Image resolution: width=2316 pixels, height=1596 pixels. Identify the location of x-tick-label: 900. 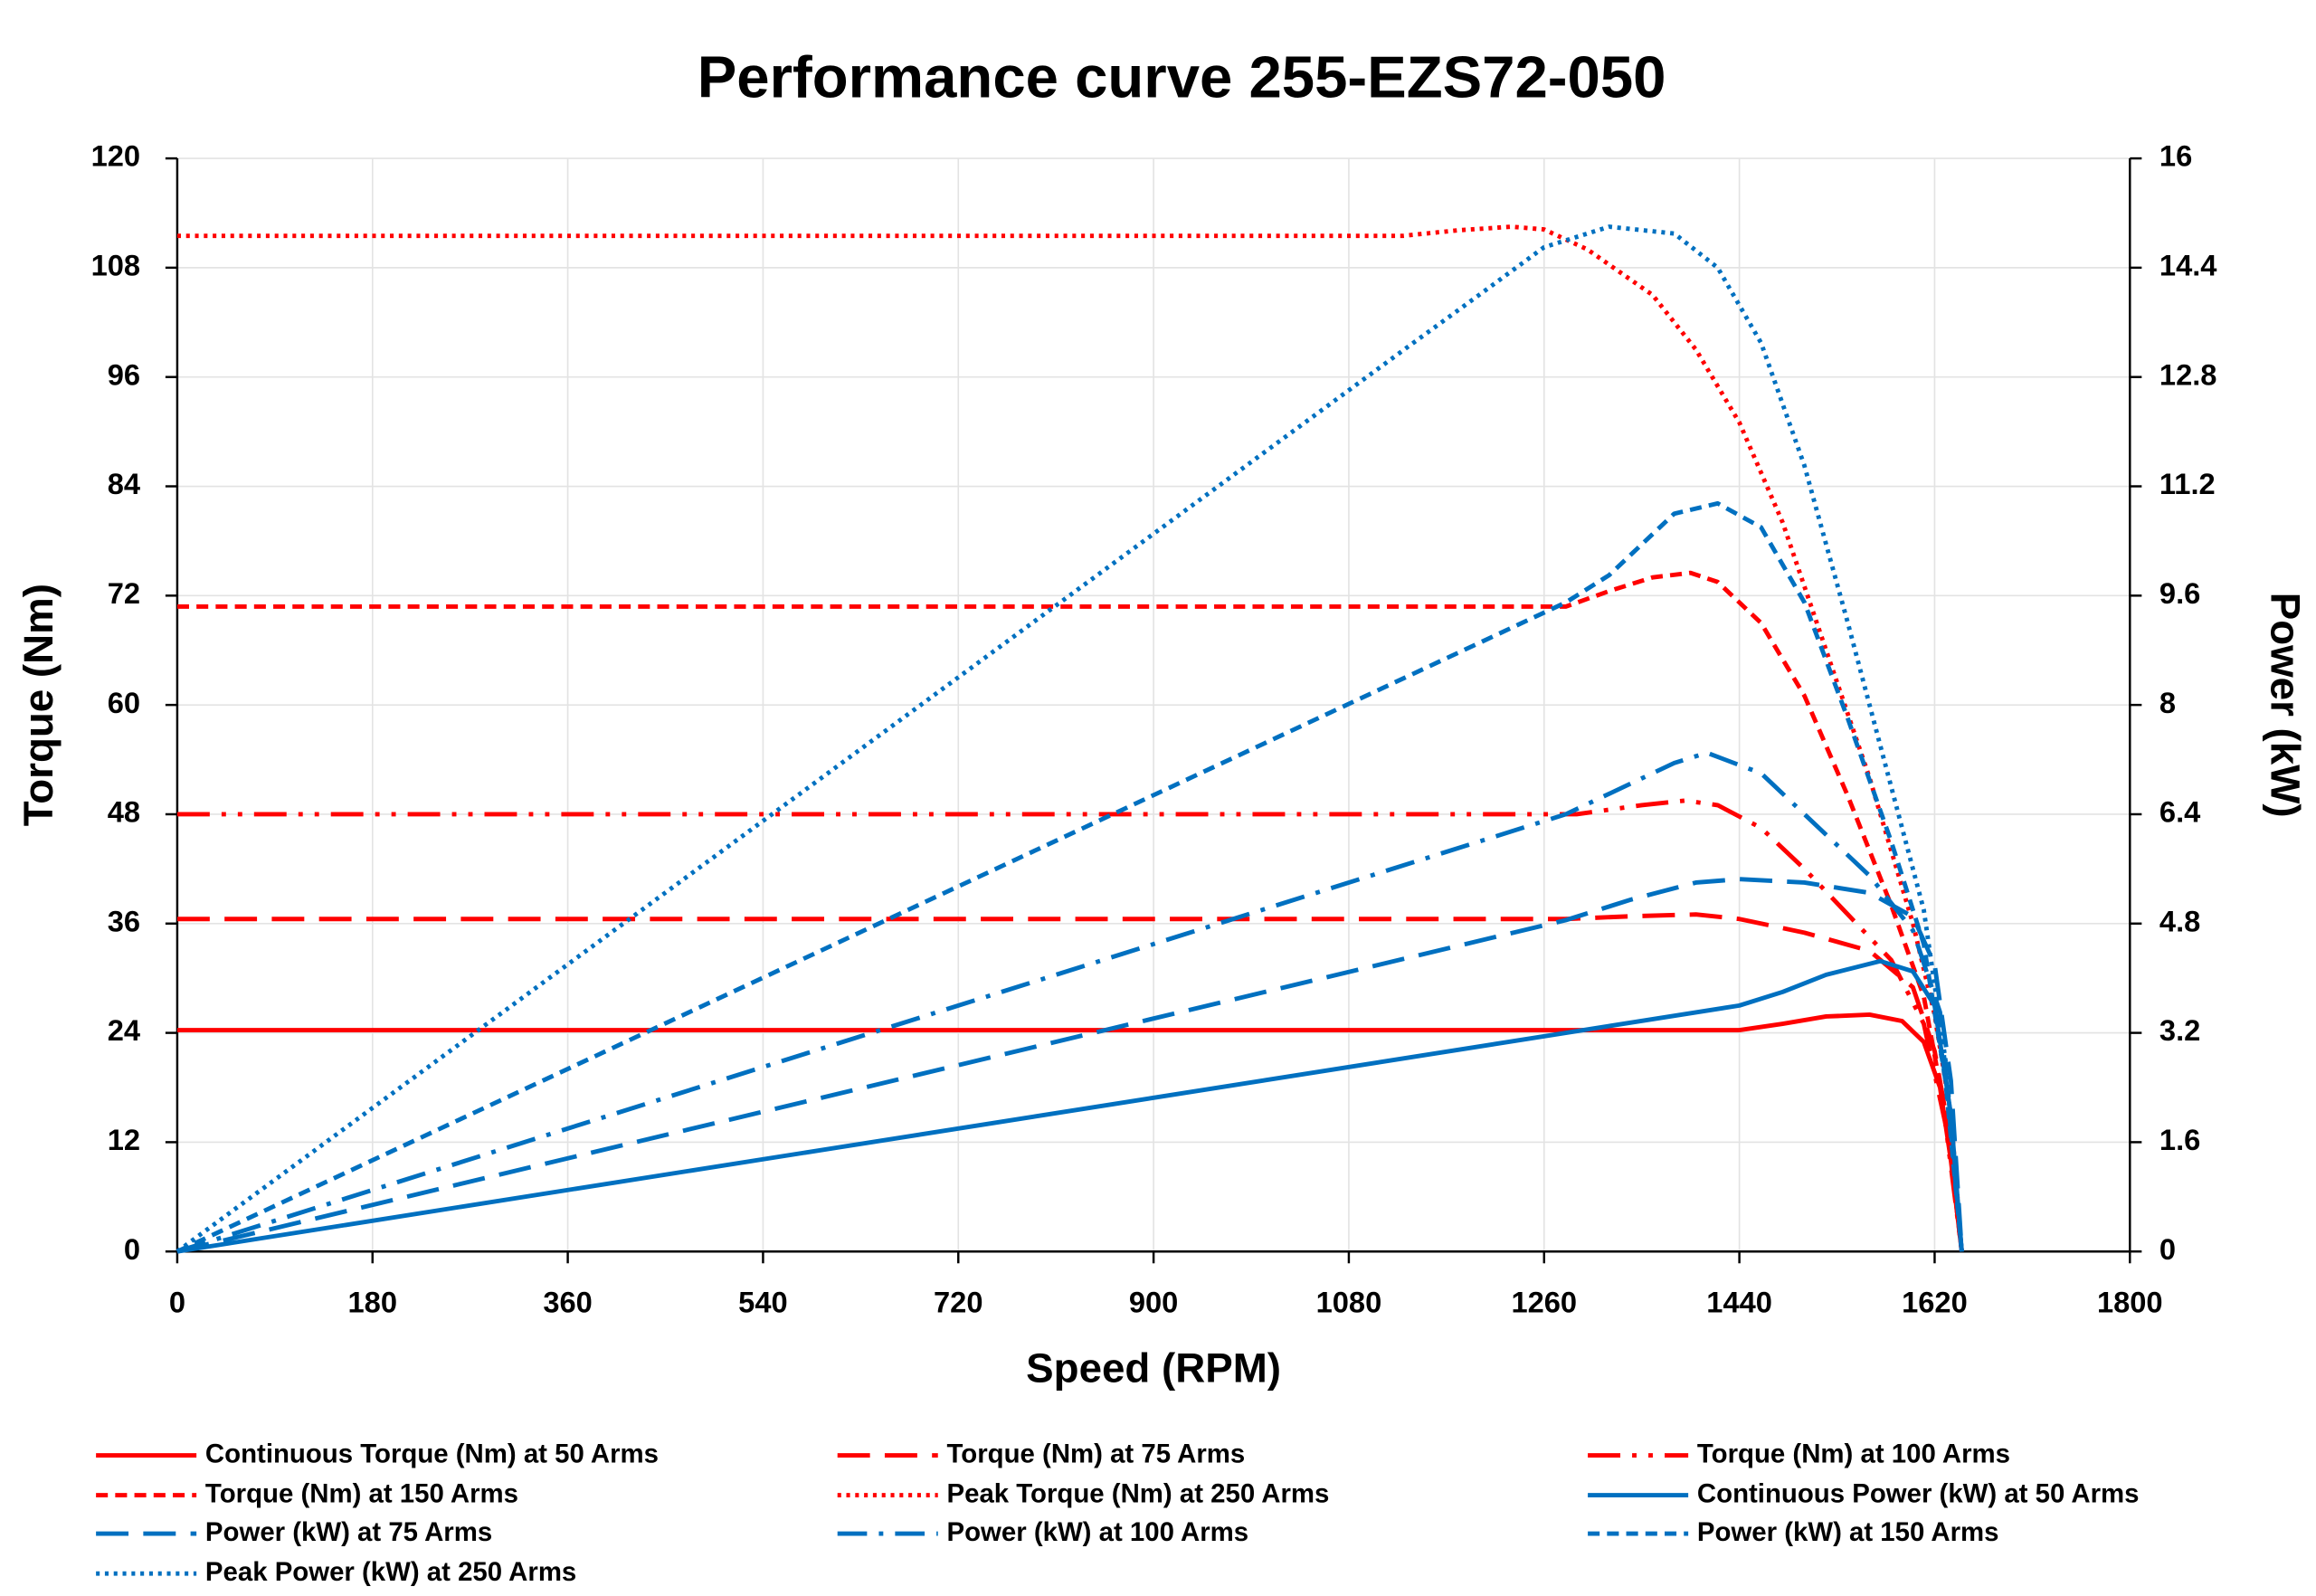
(1153, 1302).